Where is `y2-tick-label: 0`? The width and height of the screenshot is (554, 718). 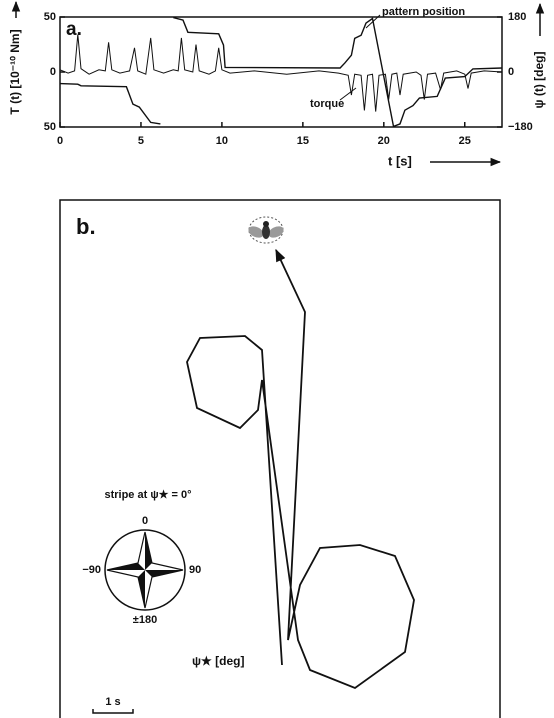
y2-tick-label: 0 is located at coordinates (511, 72).